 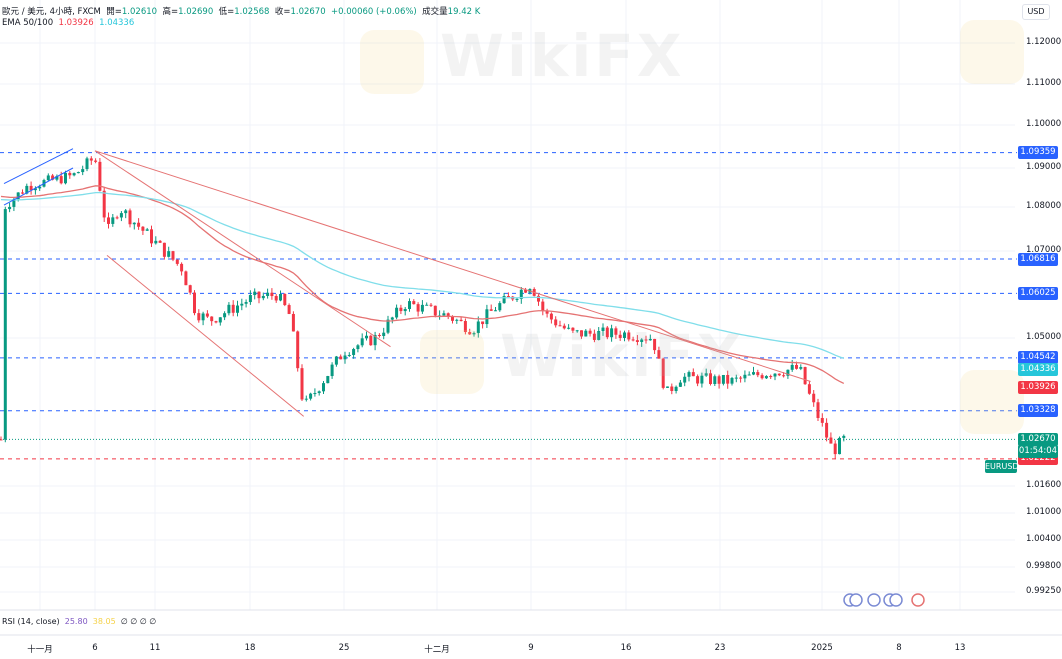 What do you see at coordinates (344, 648) in the screenshot?
I see `time-tick: 25` at bounding box center [344, 648].